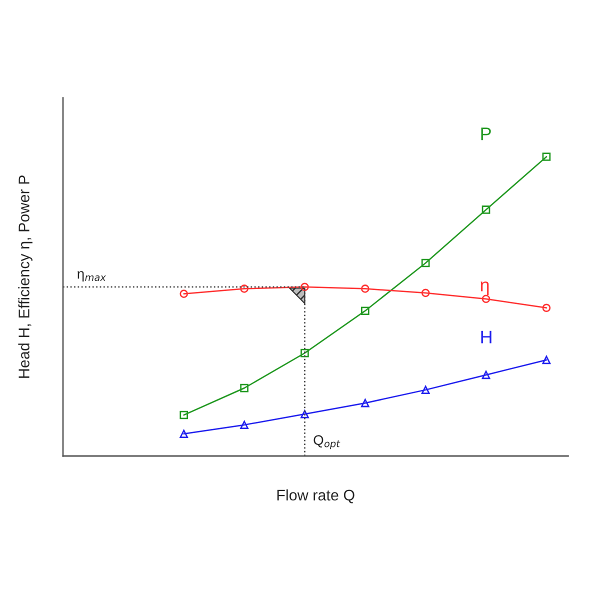 Image resolution: width=600 pixels, height=600 pixels. What do you see at coordinates (25, 277) in the screenshot?
I see `y-axis-title: Head H, Efficiency η, Power P` at bounding box center [25, 277].